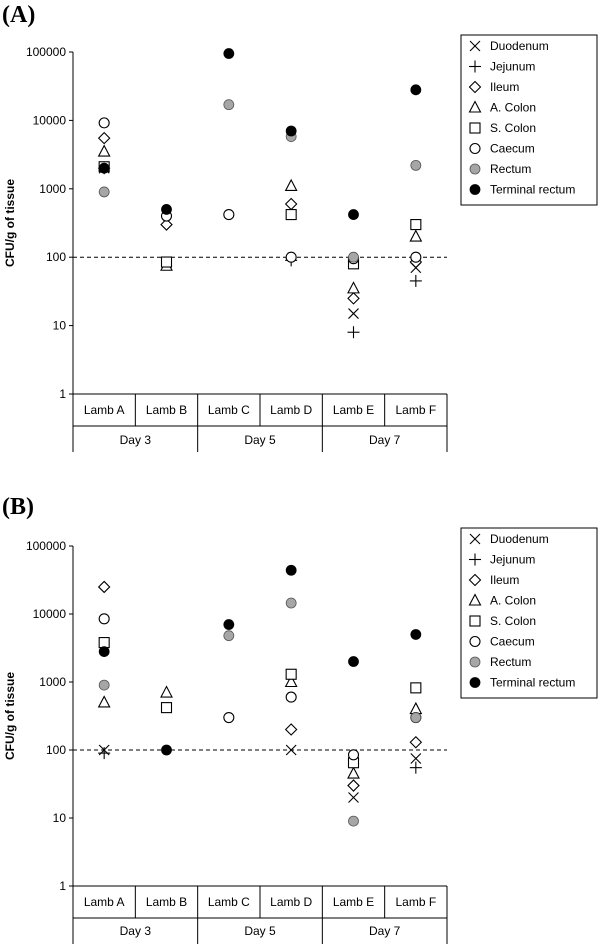 This screenshot has width=600, height=944. I want to click on category-label: Lamb E, so click(353, 410).